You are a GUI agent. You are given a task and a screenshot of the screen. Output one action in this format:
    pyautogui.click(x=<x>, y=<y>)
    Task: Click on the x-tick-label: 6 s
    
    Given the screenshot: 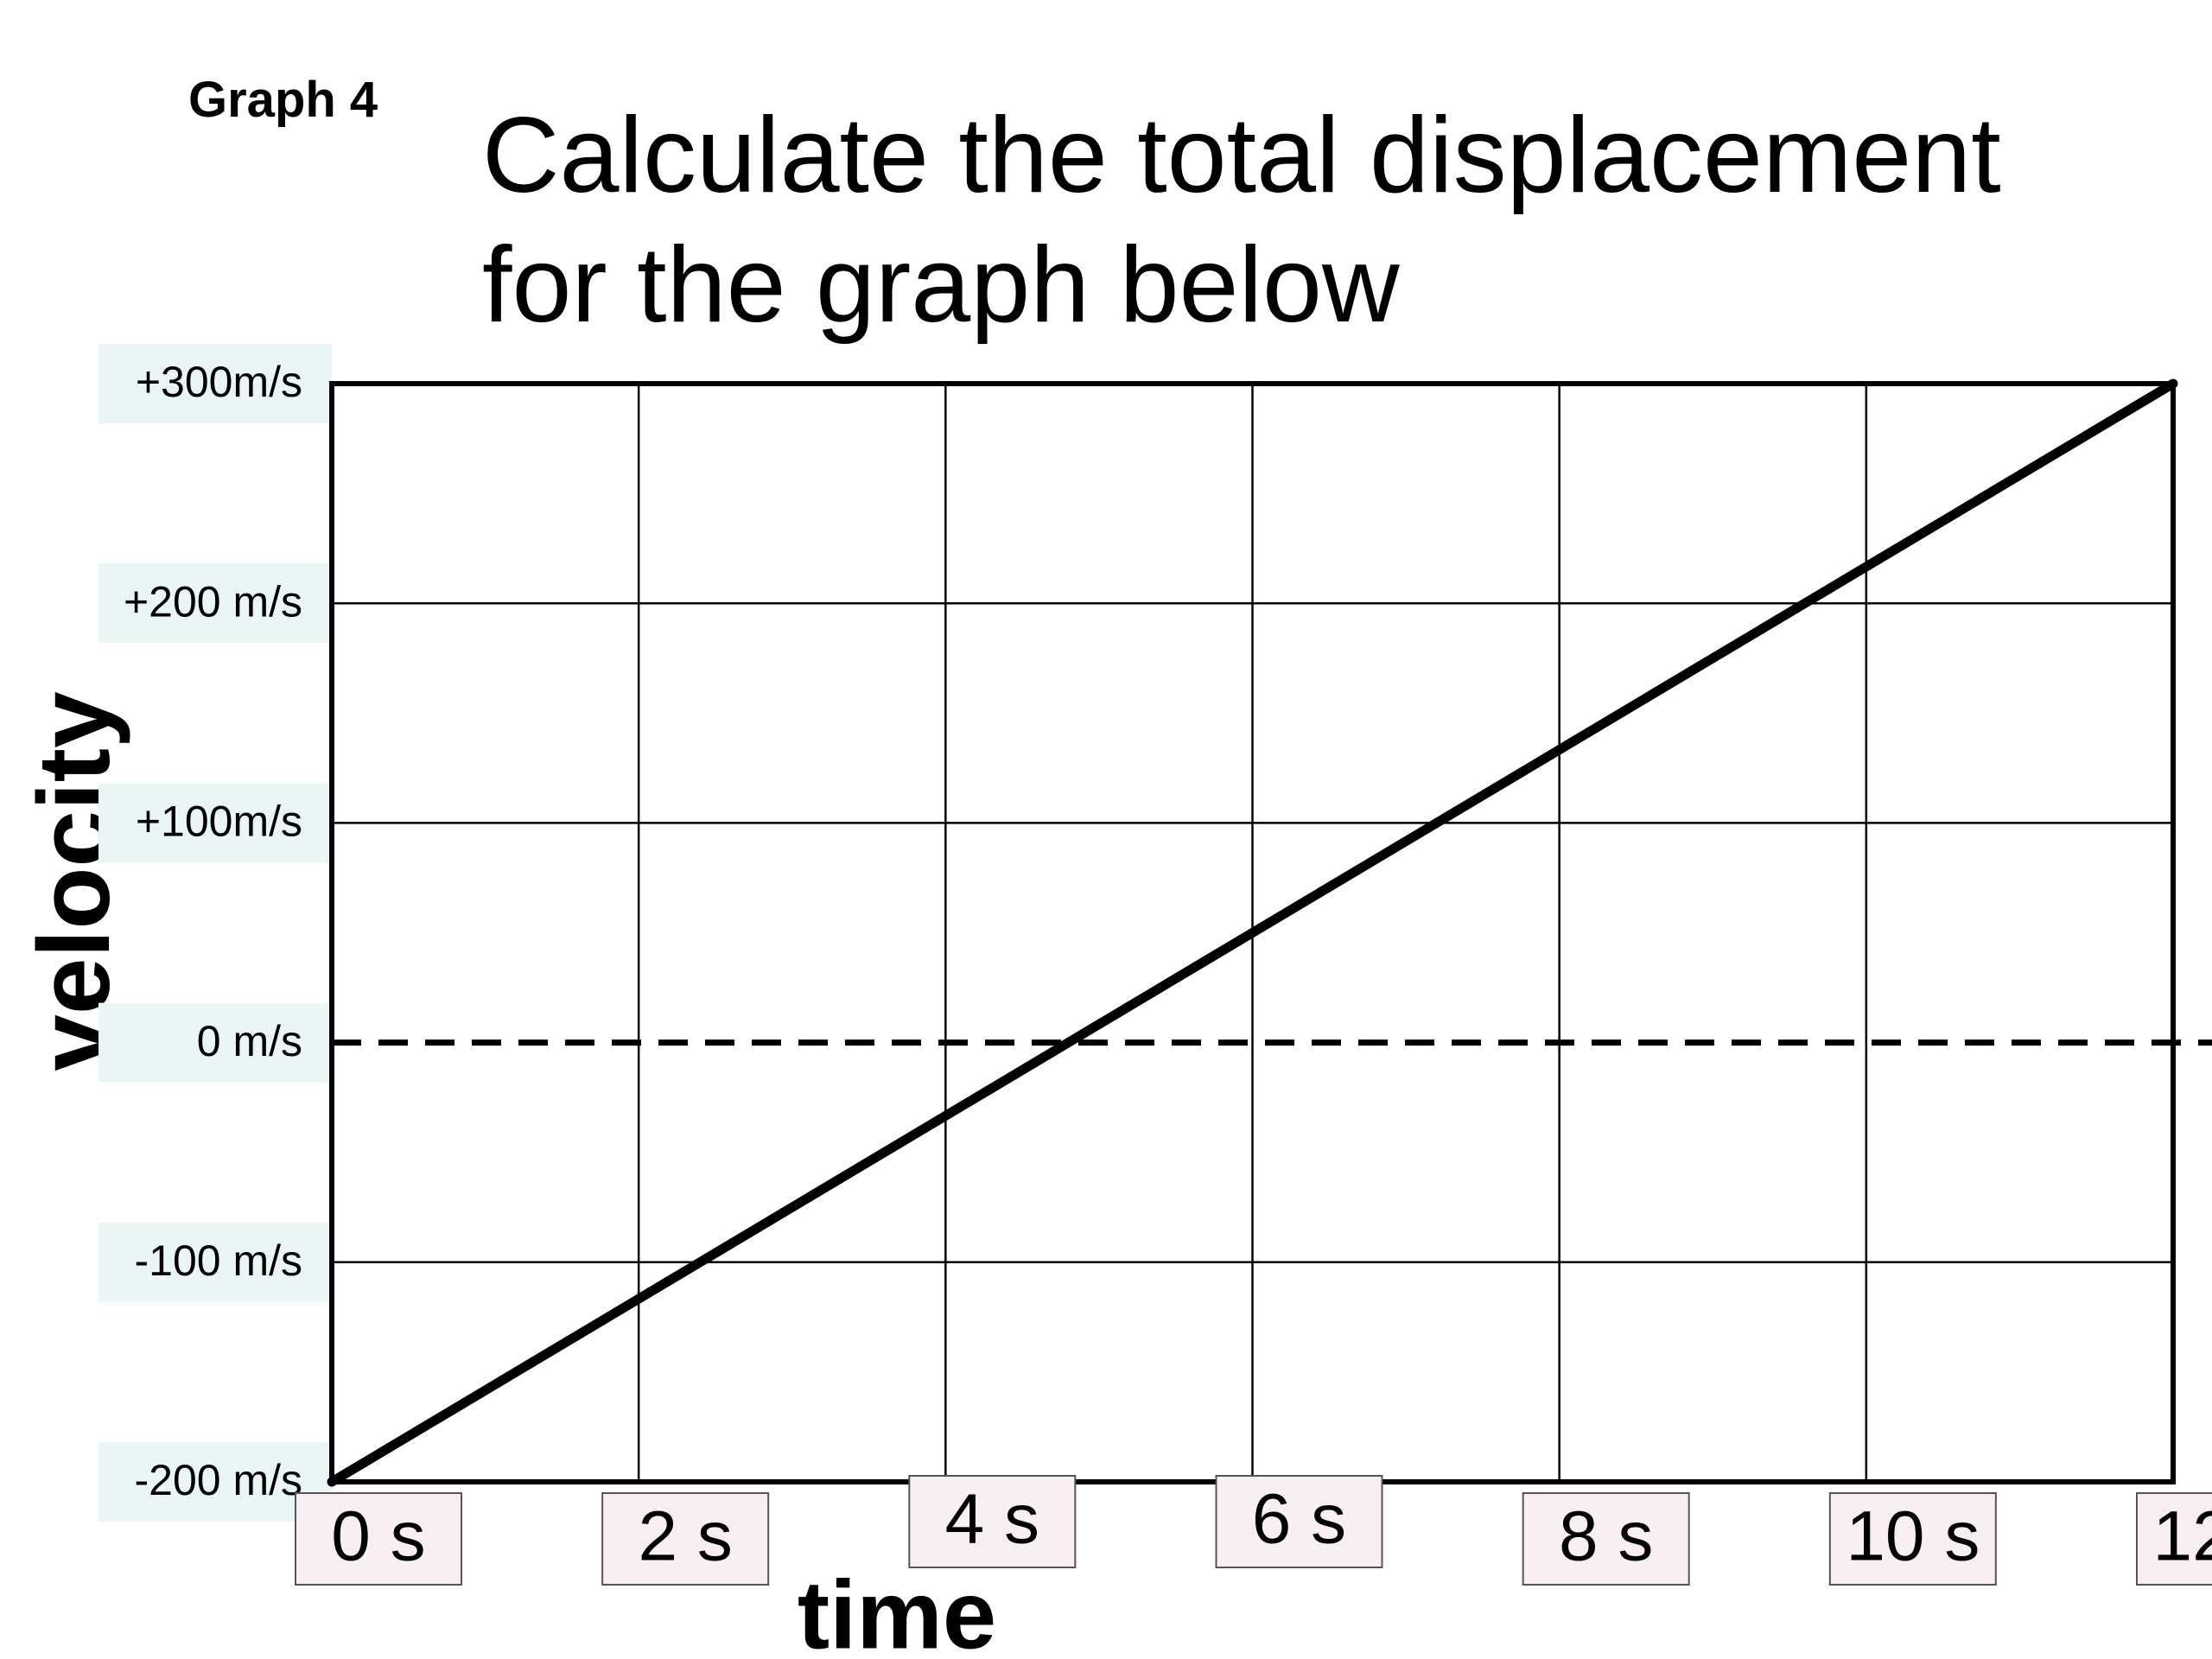 What is the action you would take?
    pyautogui.click(x=1299, y=1519)
    